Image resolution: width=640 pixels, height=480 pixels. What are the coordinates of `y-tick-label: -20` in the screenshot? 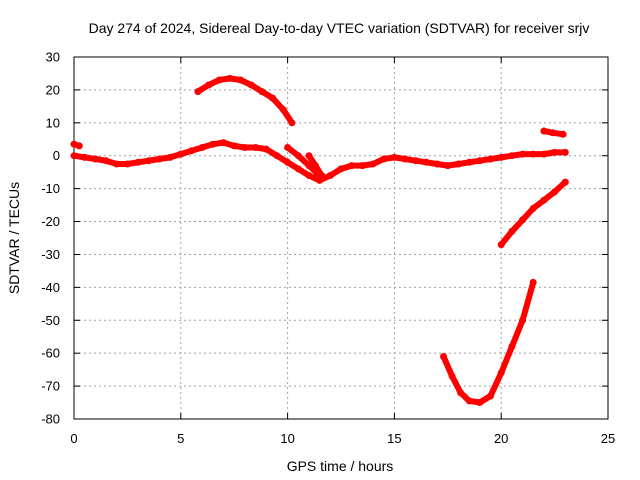 It's located at (50, 221).